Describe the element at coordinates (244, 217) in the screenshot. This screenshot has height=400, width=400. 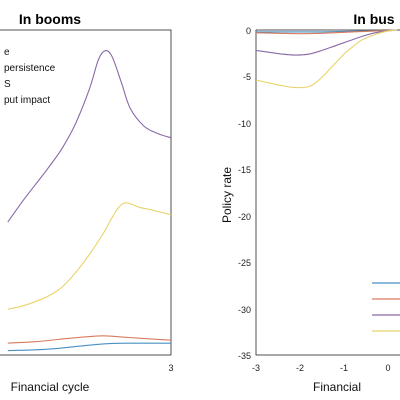
I see `busts-y-tick: -20` at that location.